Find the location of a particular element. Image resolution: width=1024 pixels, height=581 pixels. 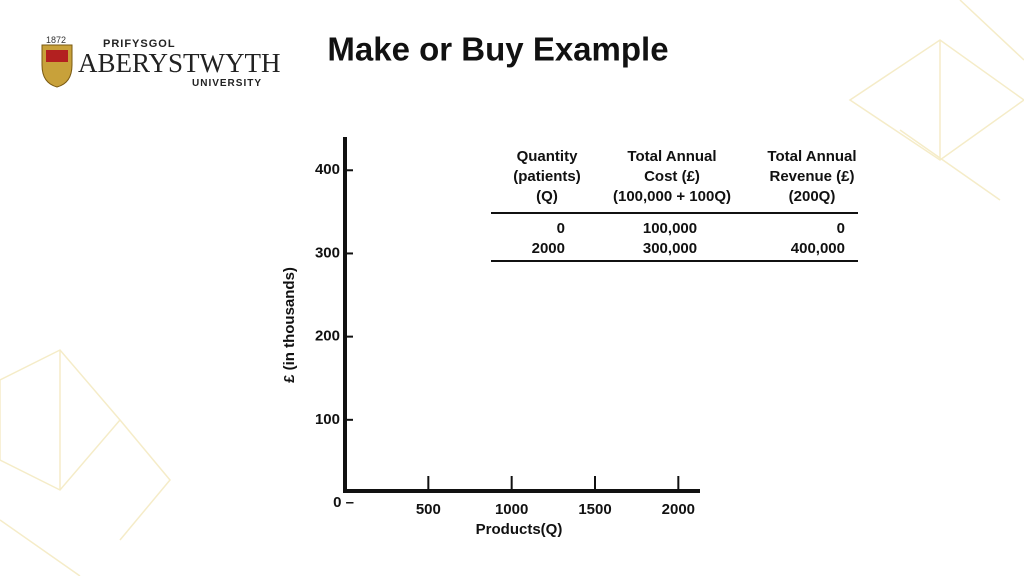

table-header: (200Q) is located at coordinates (812, 196).